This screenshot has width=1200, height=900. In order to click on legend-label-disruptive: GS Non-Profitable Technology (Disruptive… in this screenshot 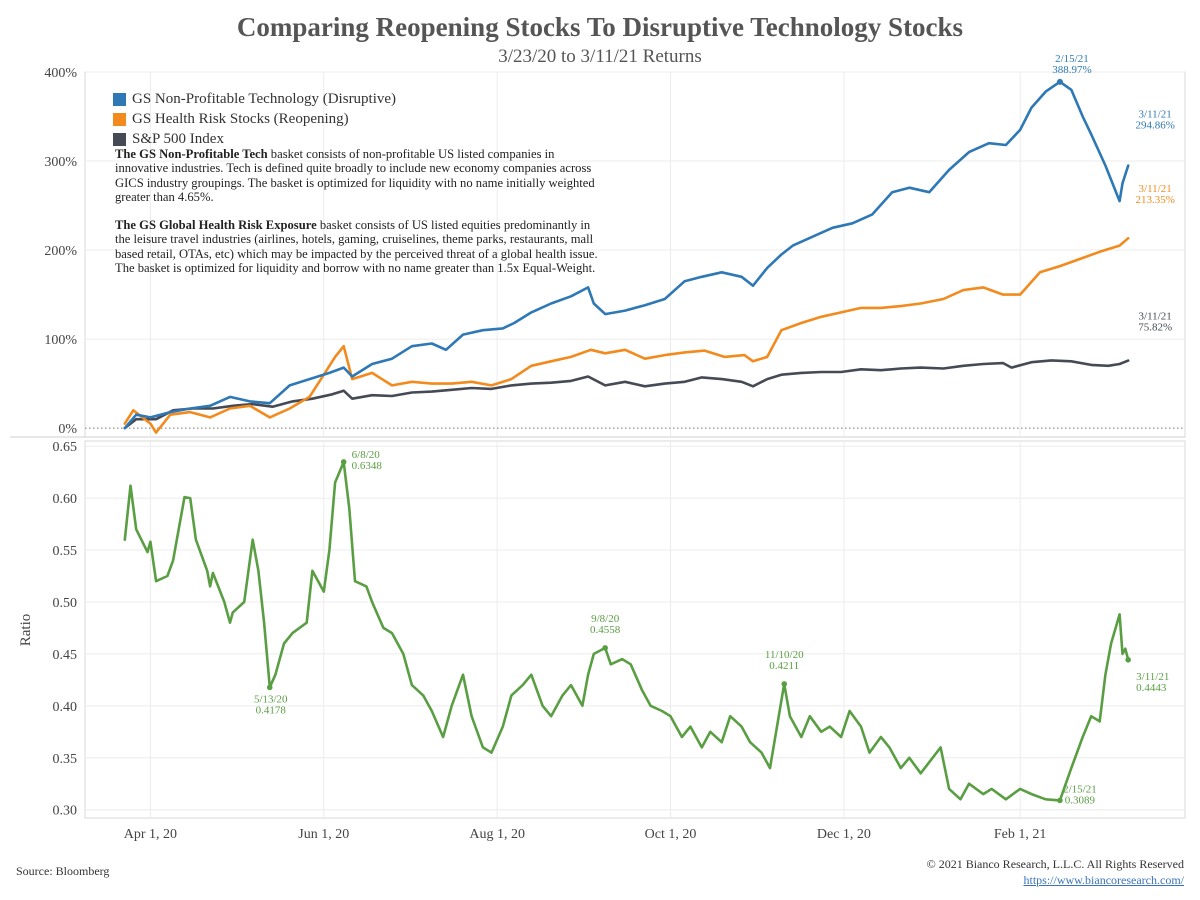, I will do `click(264, 98)`.